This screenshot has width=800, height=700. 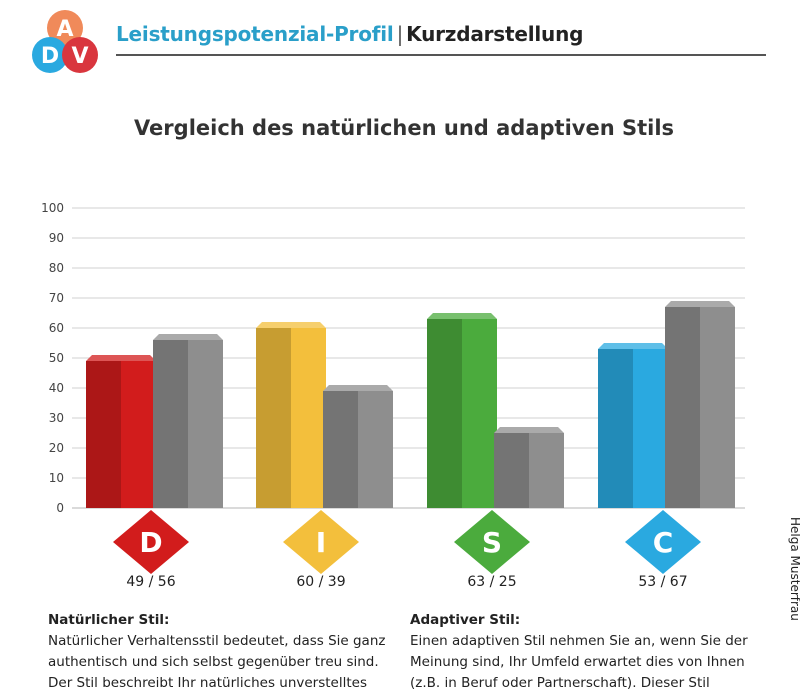 What do you see at coordinates (205, 424) in the screenshot?
I see `bar-adaptive-D-right-face` at bounding box center [205, 424].